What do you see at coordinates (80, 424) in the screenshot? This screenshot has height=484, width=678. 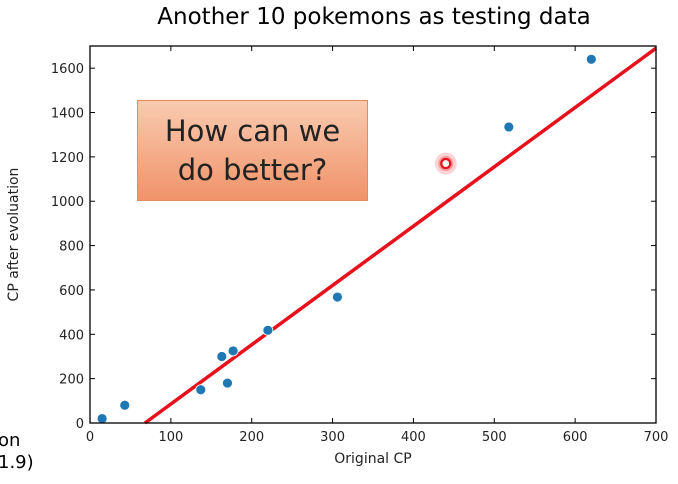 I see `y-tick-label: 0` at bounding box center [80, 424].